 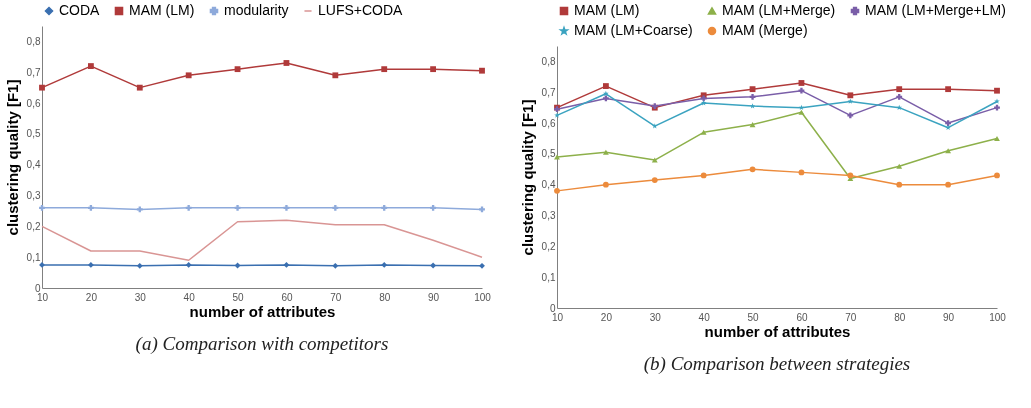 What do you see at coordinates (527, 177) in the screenshot?
I see `y-axis-title: clustering quality [F1]` at bounding box center [527, 177].